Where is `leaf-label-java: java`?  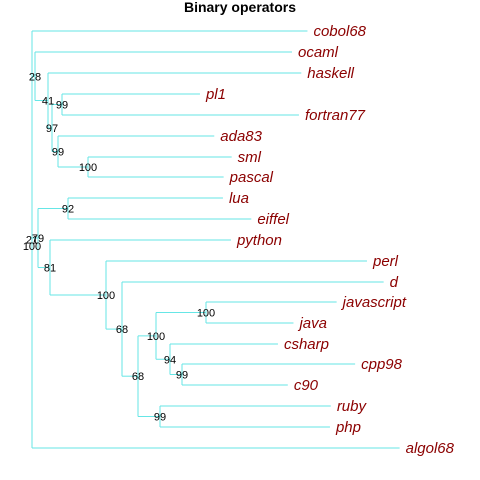 leaf-label-java: java is located at coordinates (312, 323).